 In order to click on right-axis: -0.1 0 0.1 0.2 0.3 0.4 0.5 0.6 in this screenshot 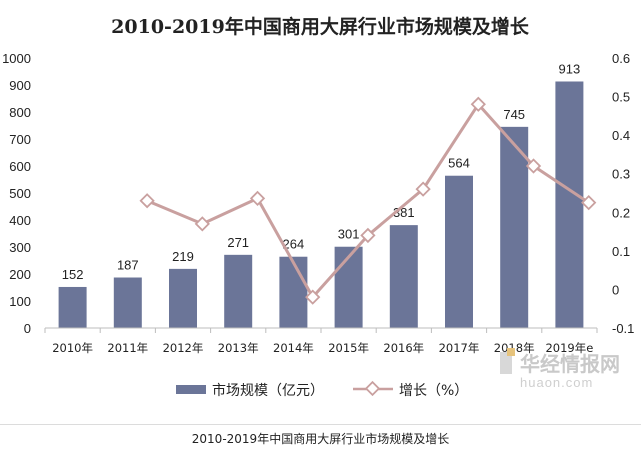, I will do `click(623, 193)`.